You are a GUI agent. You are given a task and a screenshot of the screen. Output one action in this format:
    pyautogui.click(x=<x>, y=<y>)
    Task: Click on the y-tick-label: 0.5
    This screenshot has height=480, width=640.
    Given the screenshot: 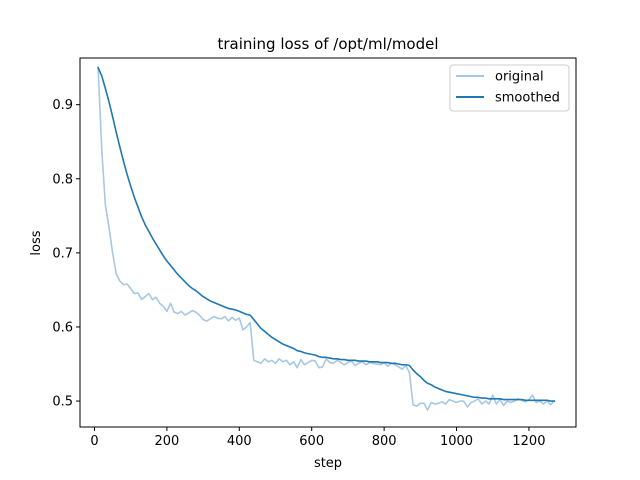 What is the action you would take?
    pyautogui.click(x=62, y=402)
    